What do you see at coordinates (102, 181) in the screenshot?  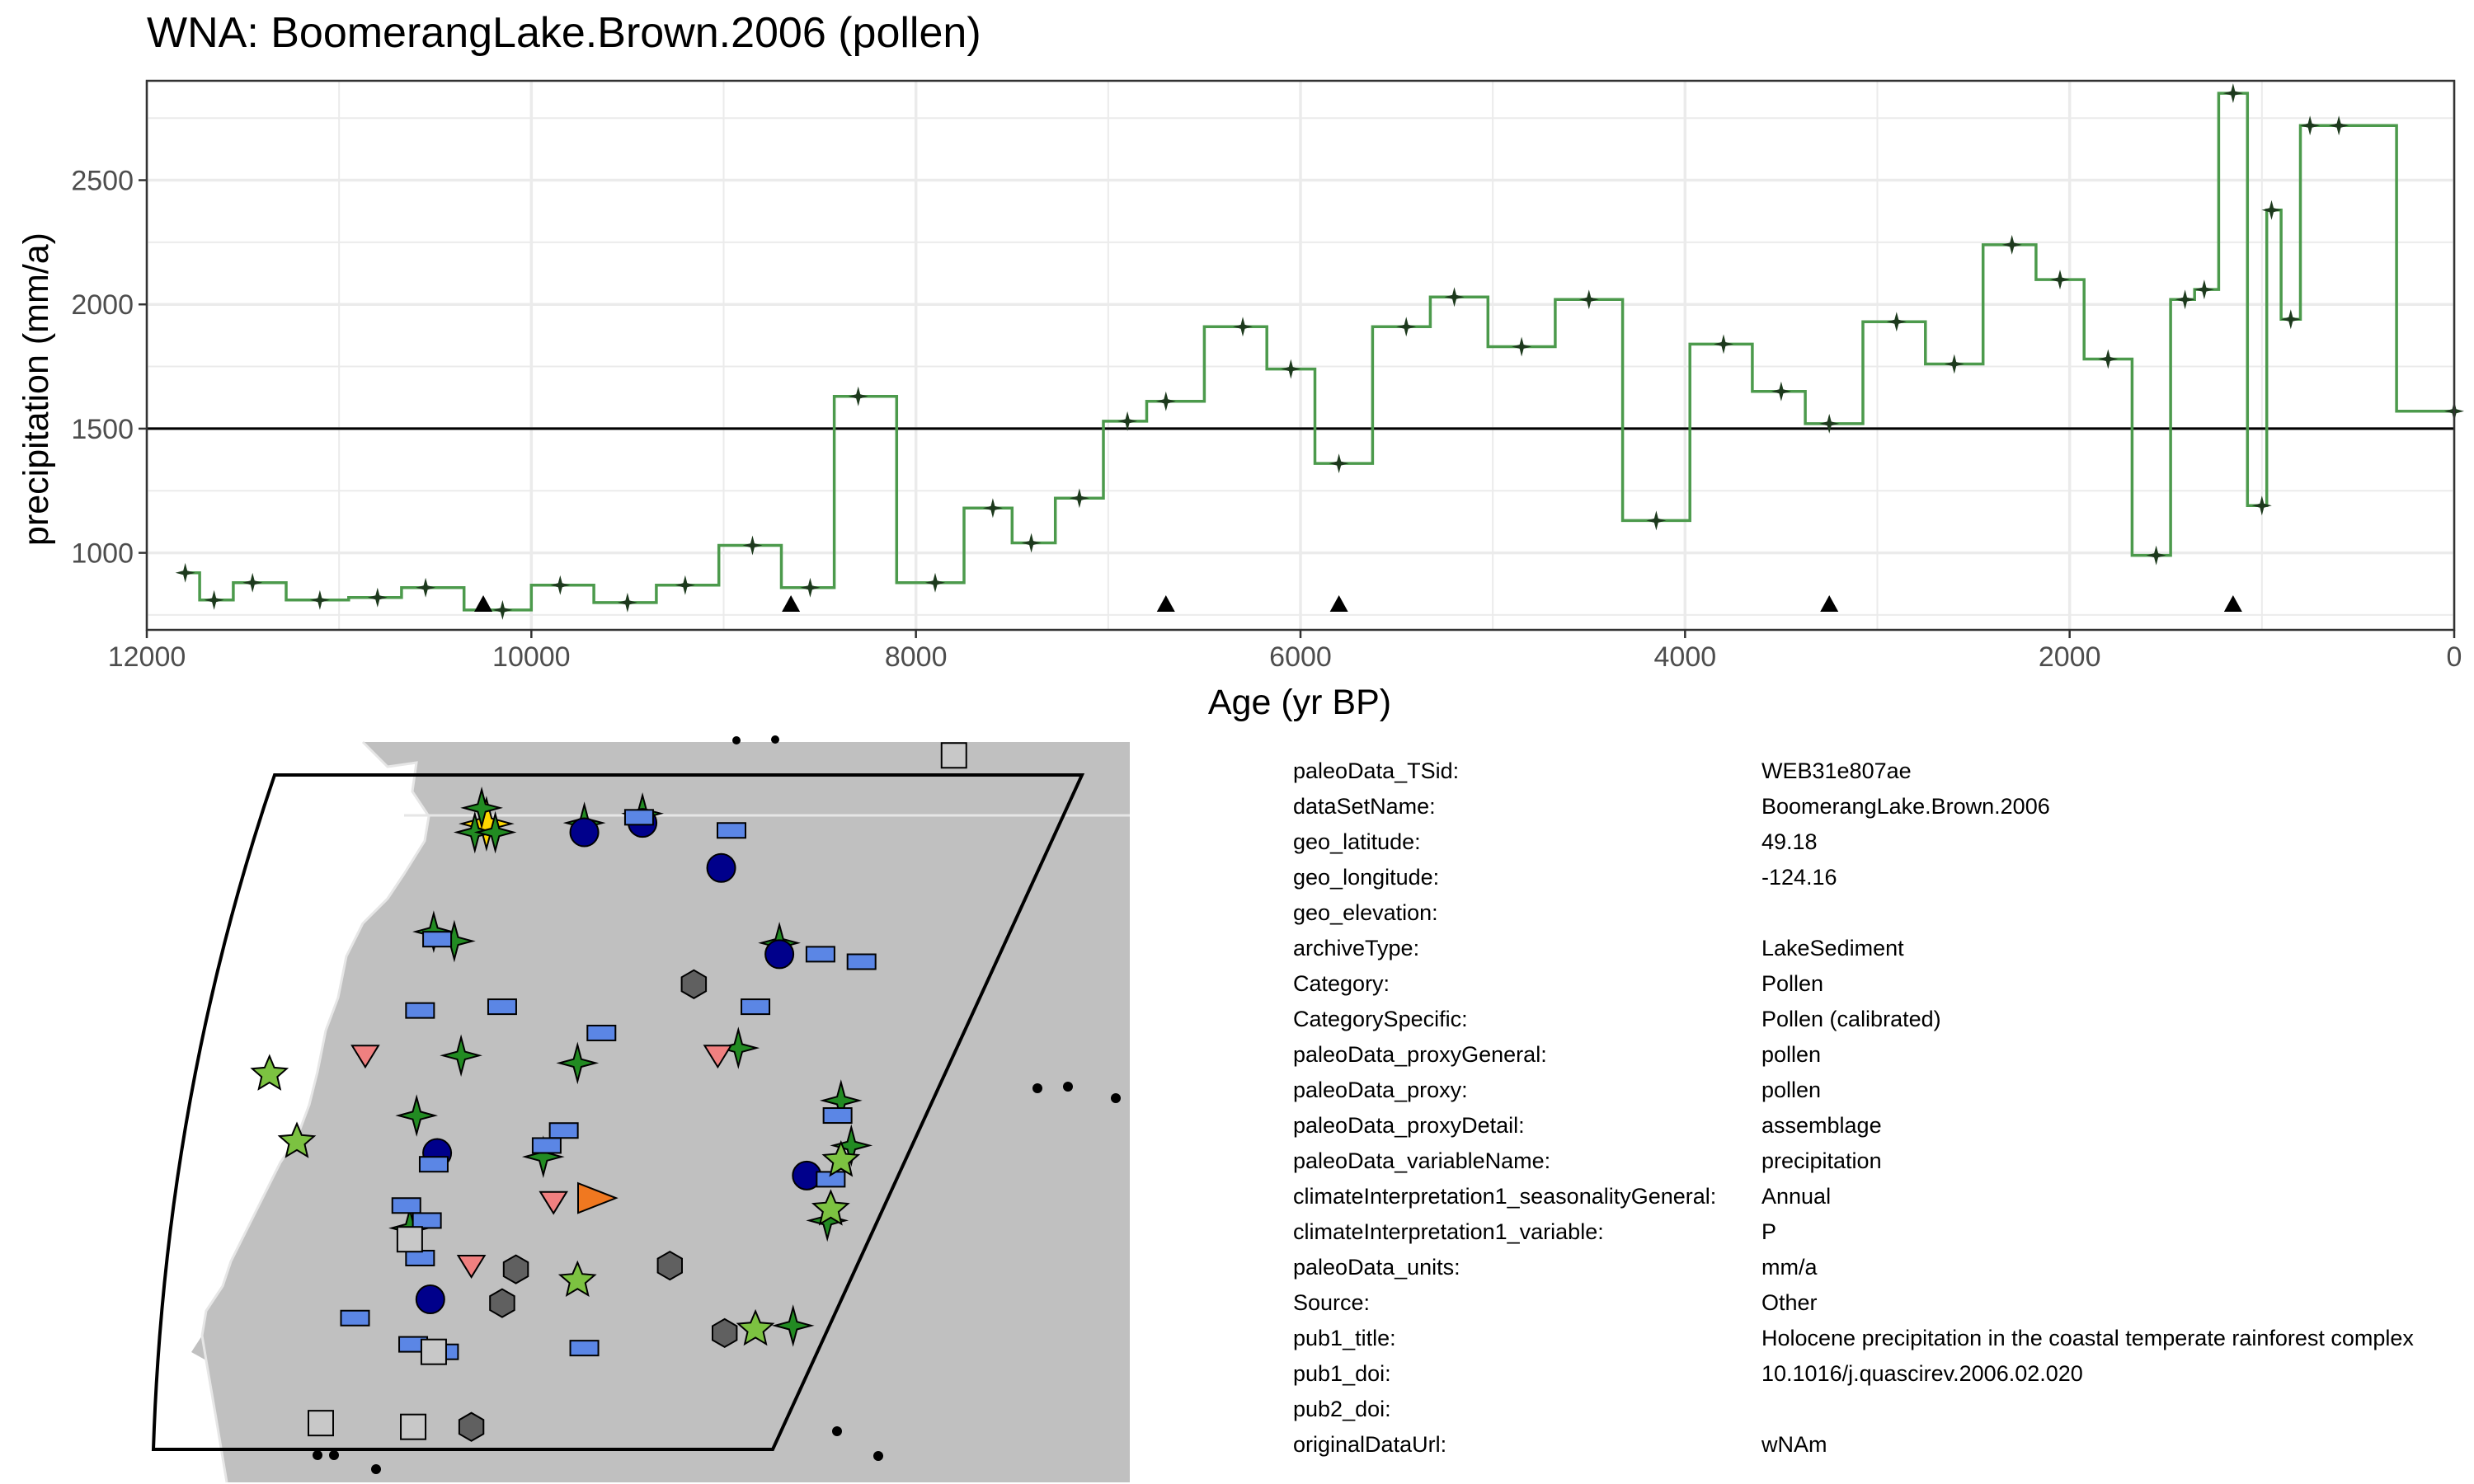 I see `y-tick-label: 2500` at bounding box center [102, 181].